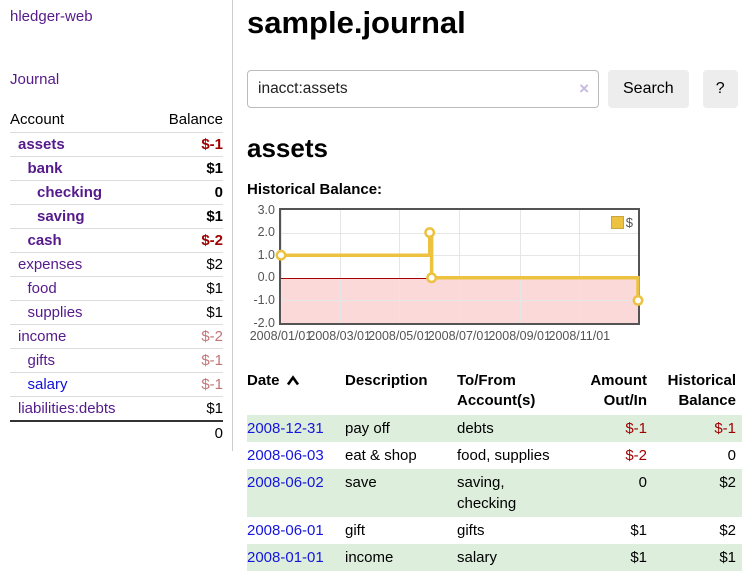 The height and width of the screenshot is (582, 742). I want to click on transaction-row: 2008-12-31 pay off debts $-1 $-1, so click(494, 428).